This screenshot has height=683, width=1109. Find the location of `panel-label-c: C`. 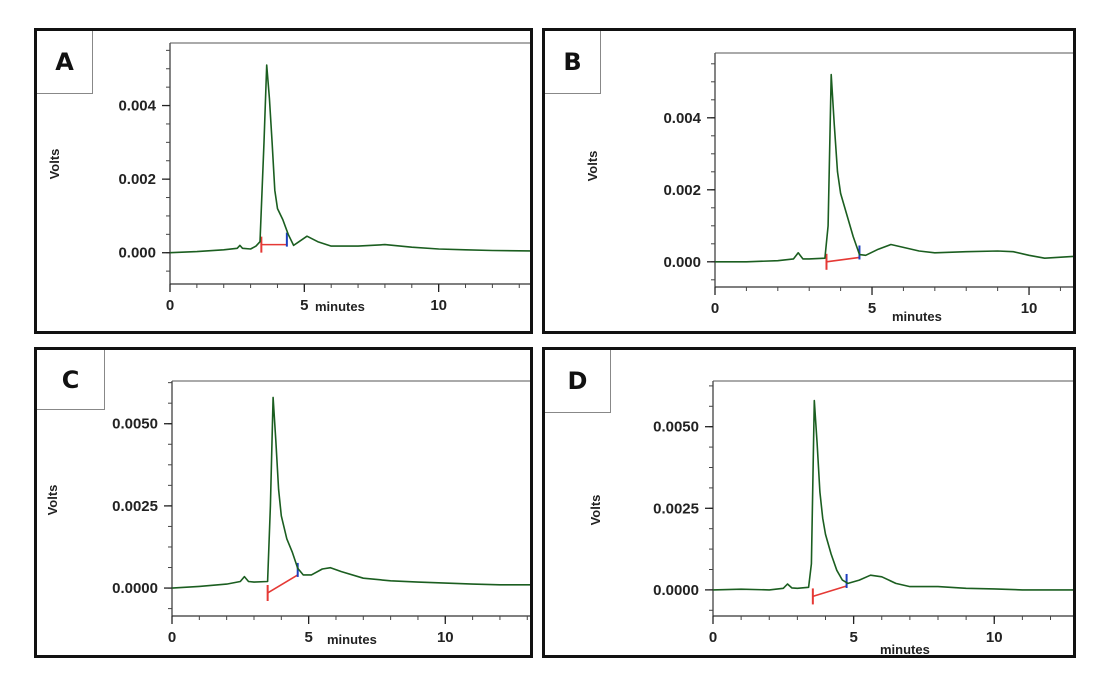

panel-label-c: C is located at coordinates (71, 380).